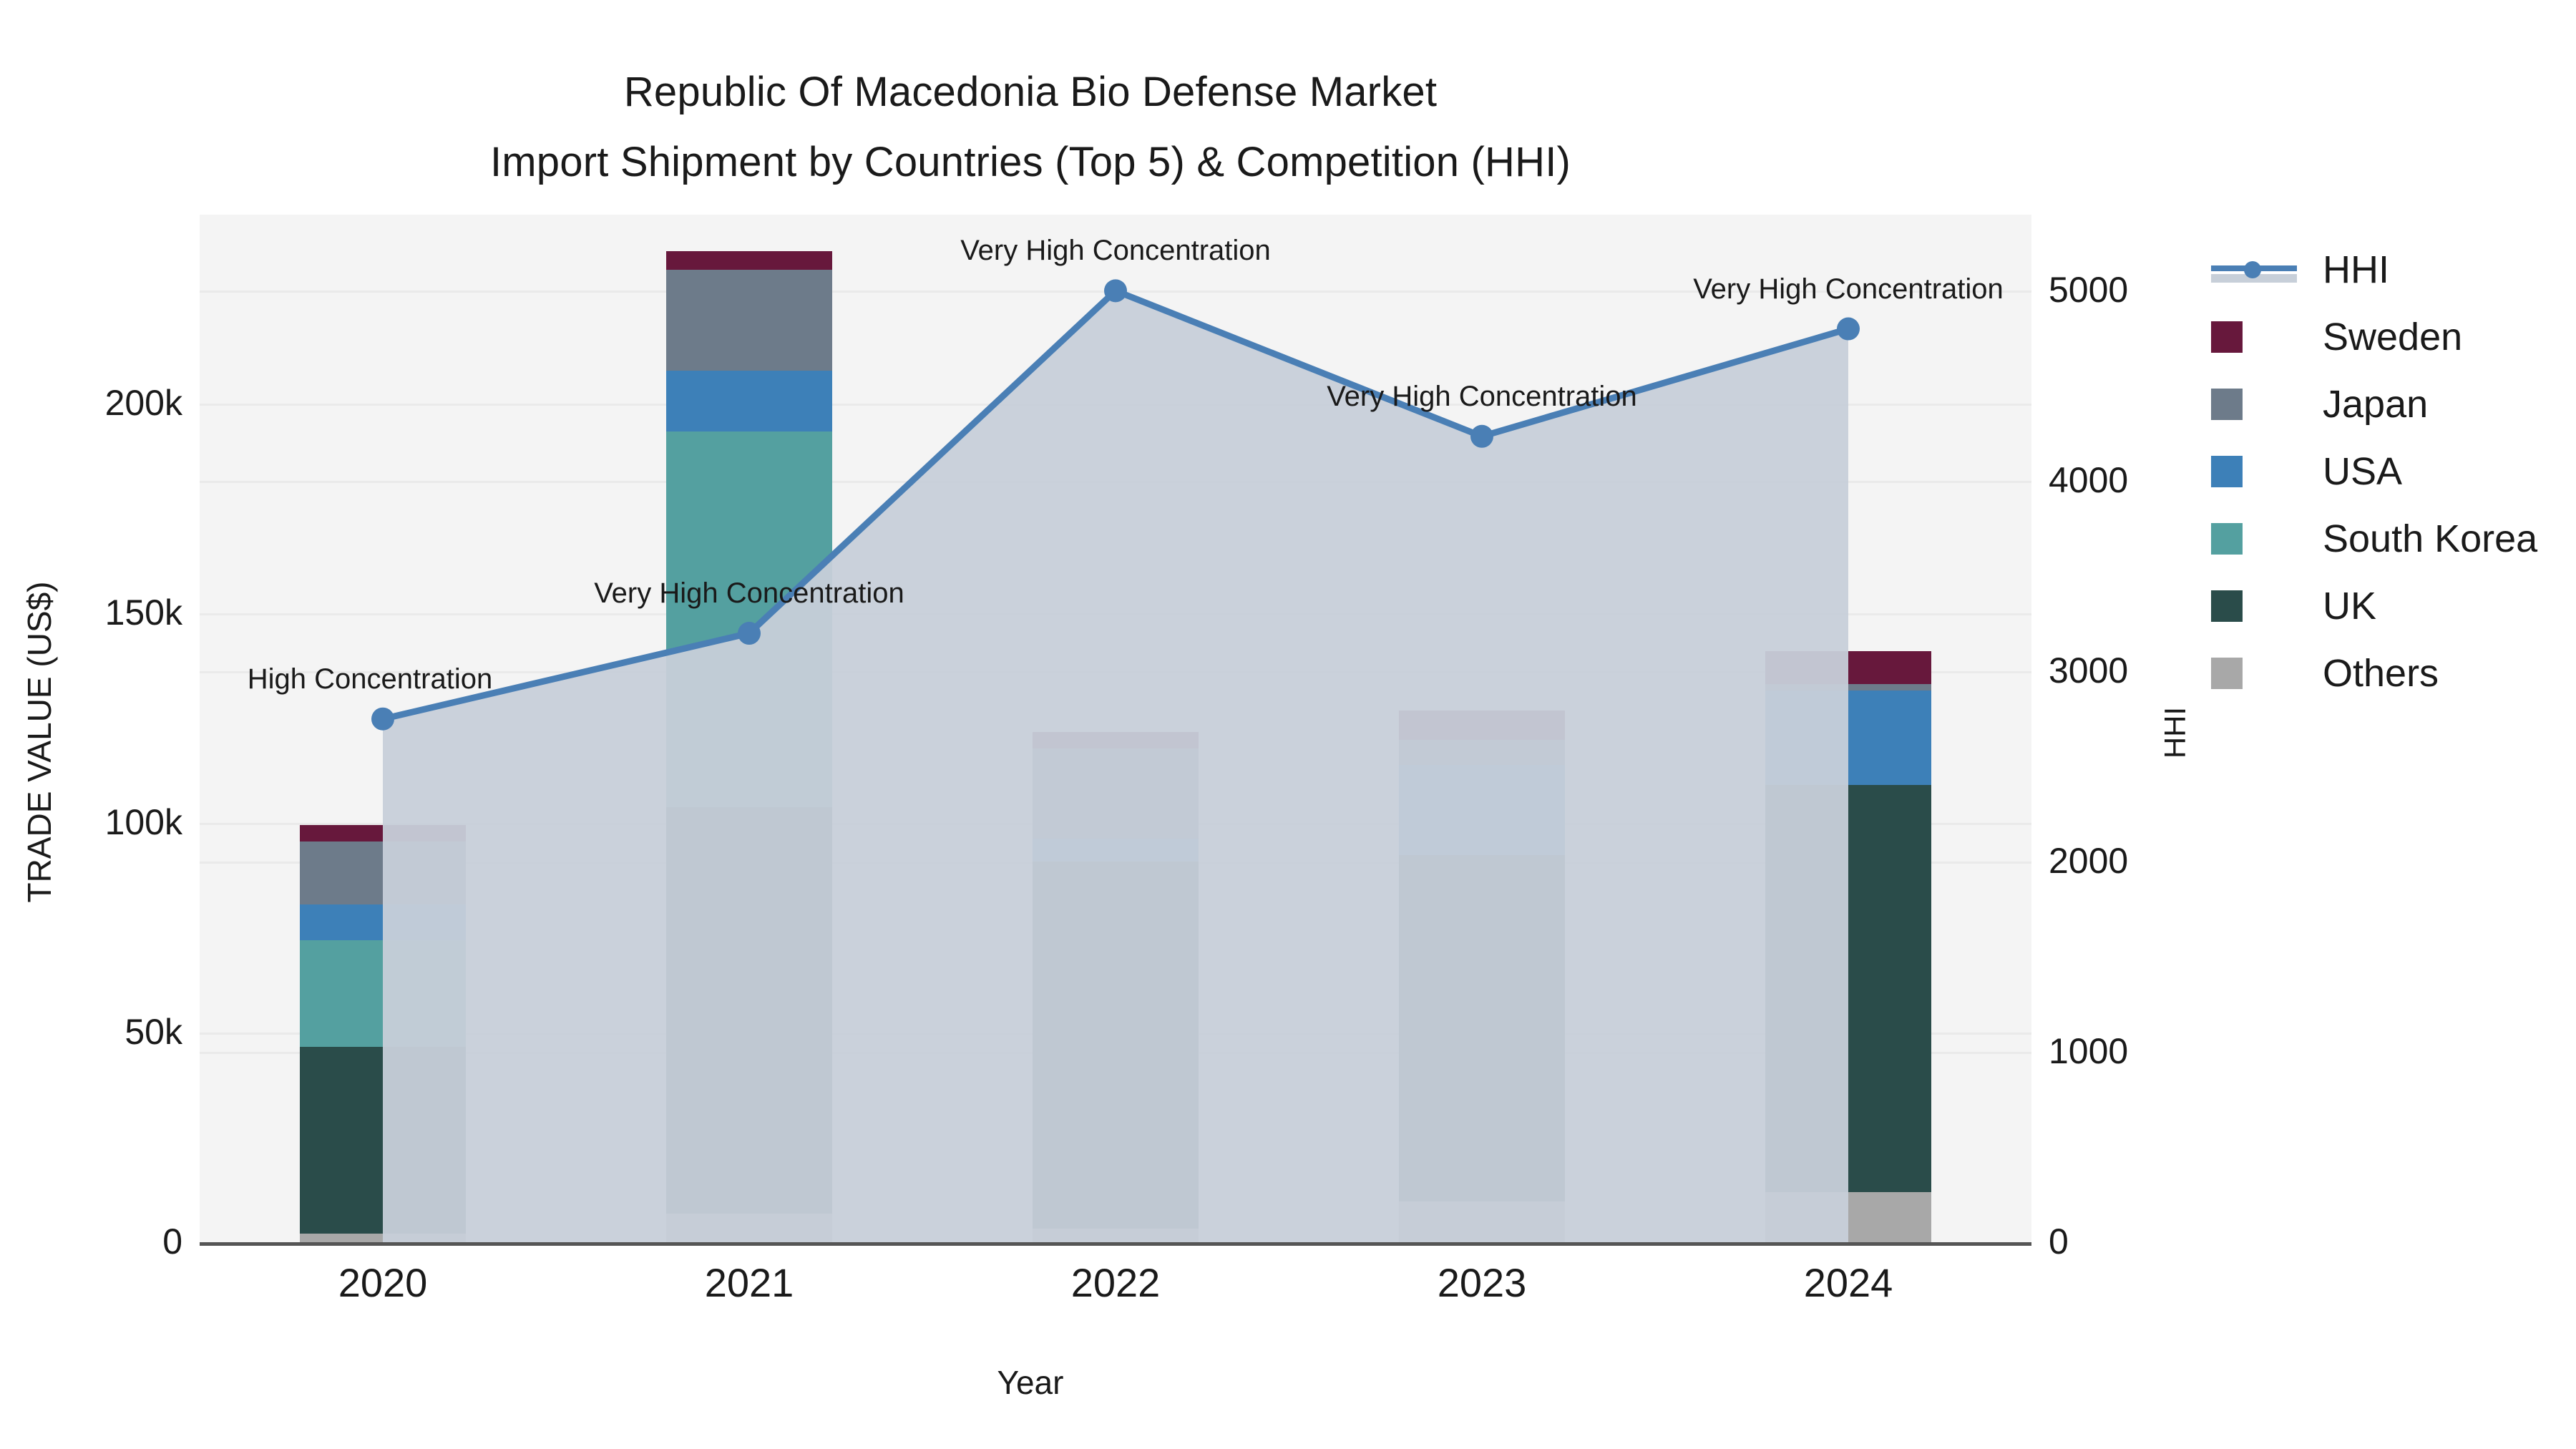  Describe the element at coordinates (1482, 1282) in the screenshot. I see `x-axis-tick-label-2023: 2023` at that location.